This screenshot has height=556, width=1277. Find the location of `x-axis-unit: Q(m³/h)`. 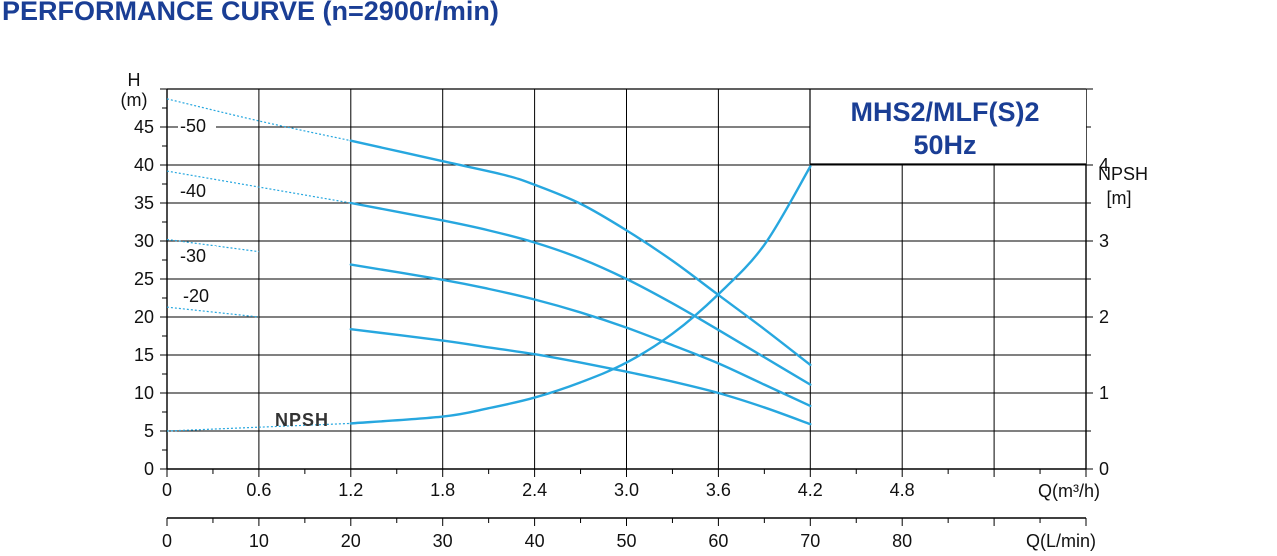

x-axis-unit: Q(m³/h) is located at coordinates (1069, 491).